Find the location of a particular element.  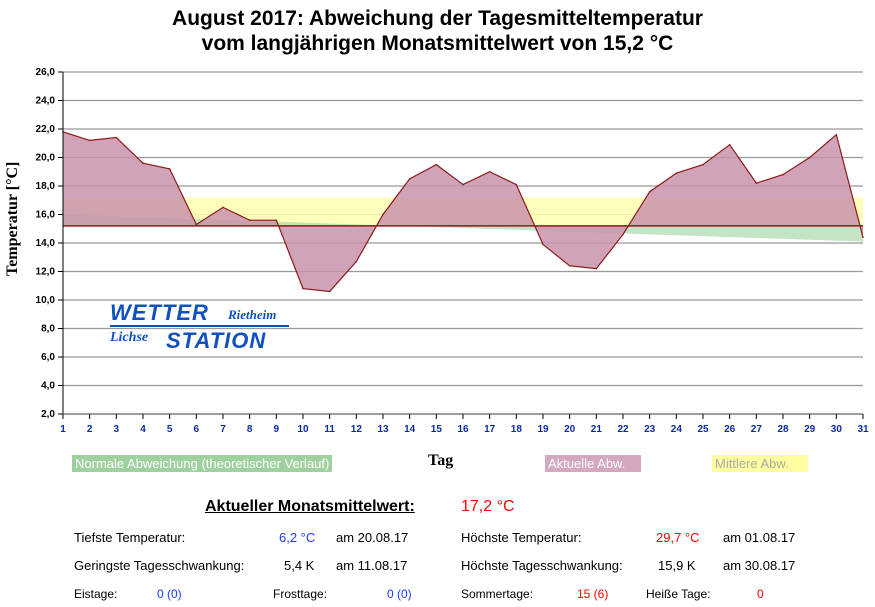

logo-divider is located at coordinates (199, 326).